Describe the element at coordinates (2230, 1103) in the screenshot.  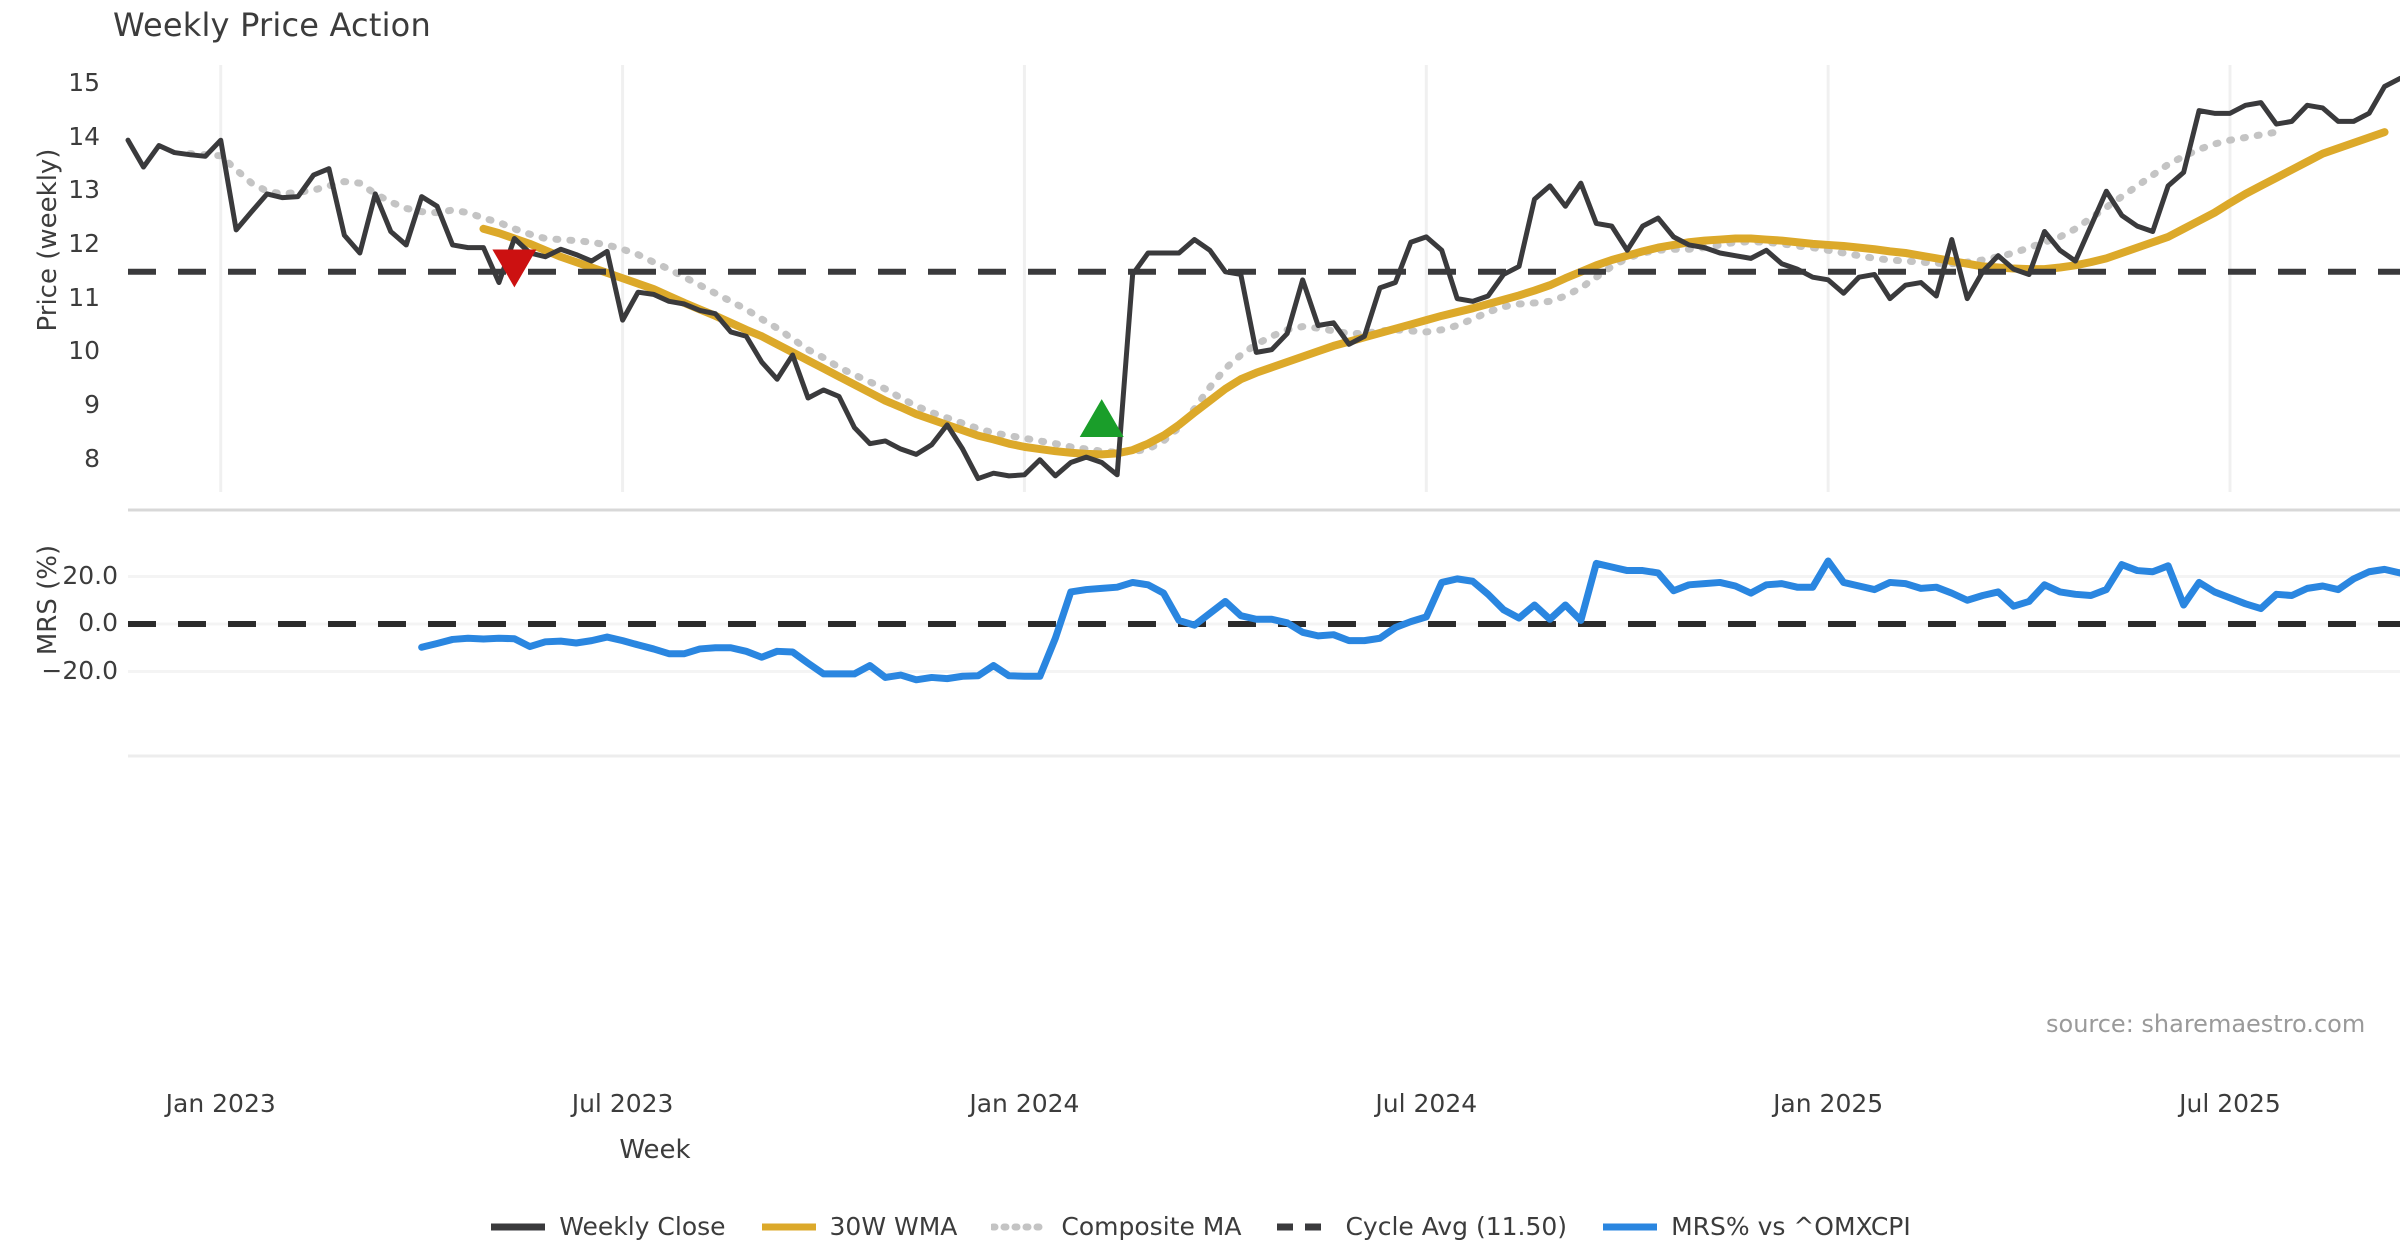
I see `x-tick-5: Jul 2025` at that location.